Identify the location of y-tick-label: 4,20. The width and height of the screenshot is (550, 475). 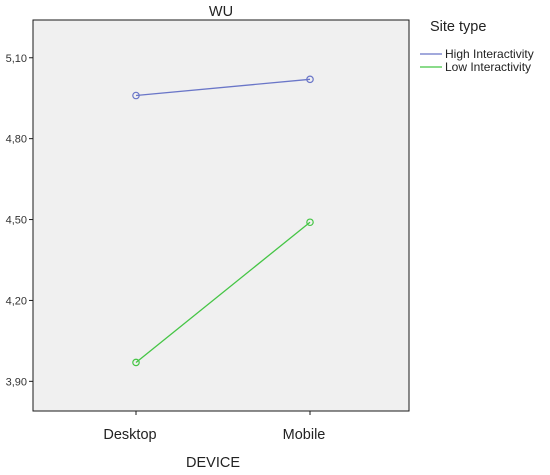
(16, 301).